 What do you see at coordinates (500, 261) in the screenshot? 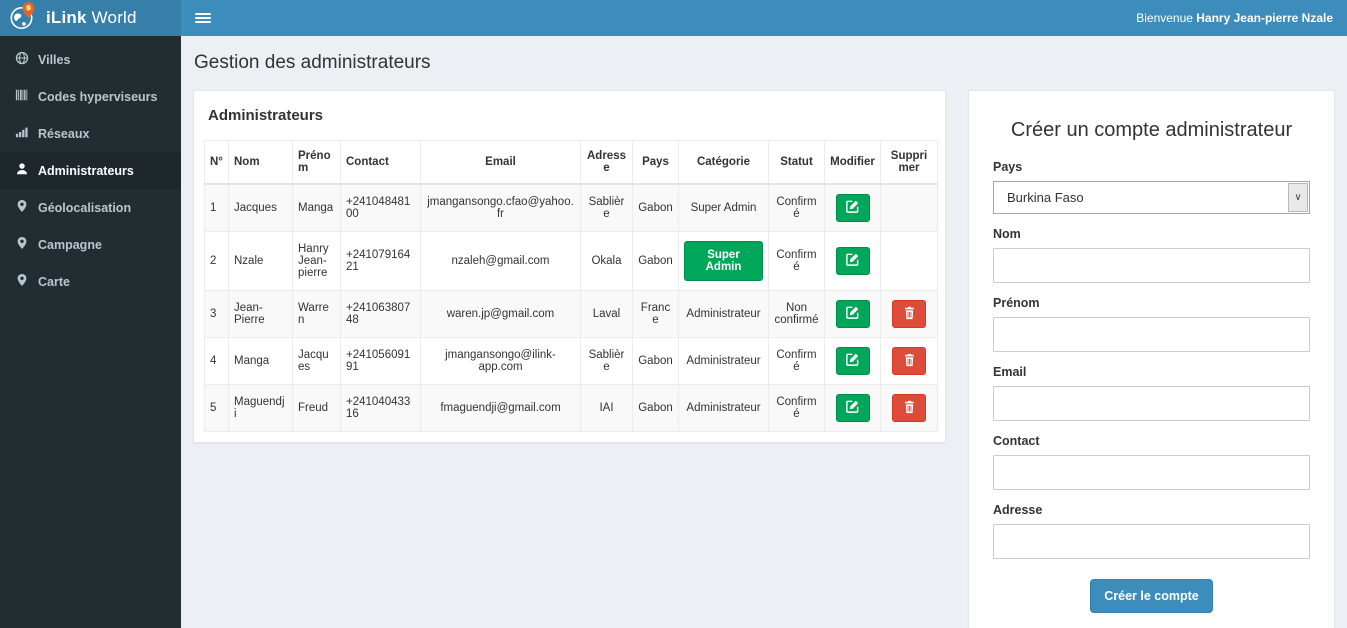
I see `cell-email: nzaleh@gmail.com` at bounding box center [500, 261].